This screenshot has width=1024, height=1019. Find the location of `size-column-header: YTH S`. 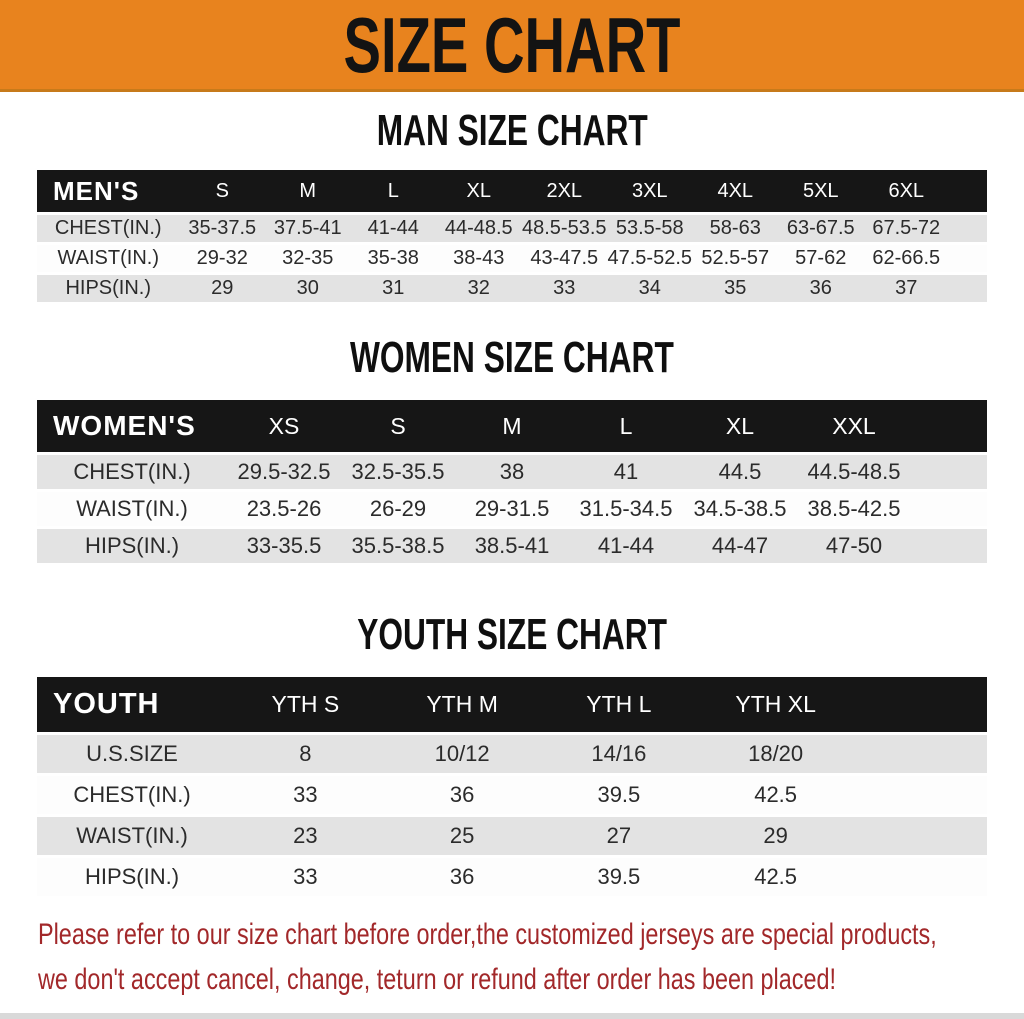

size-column-header: YTH S is located at coordinates (305, 704).